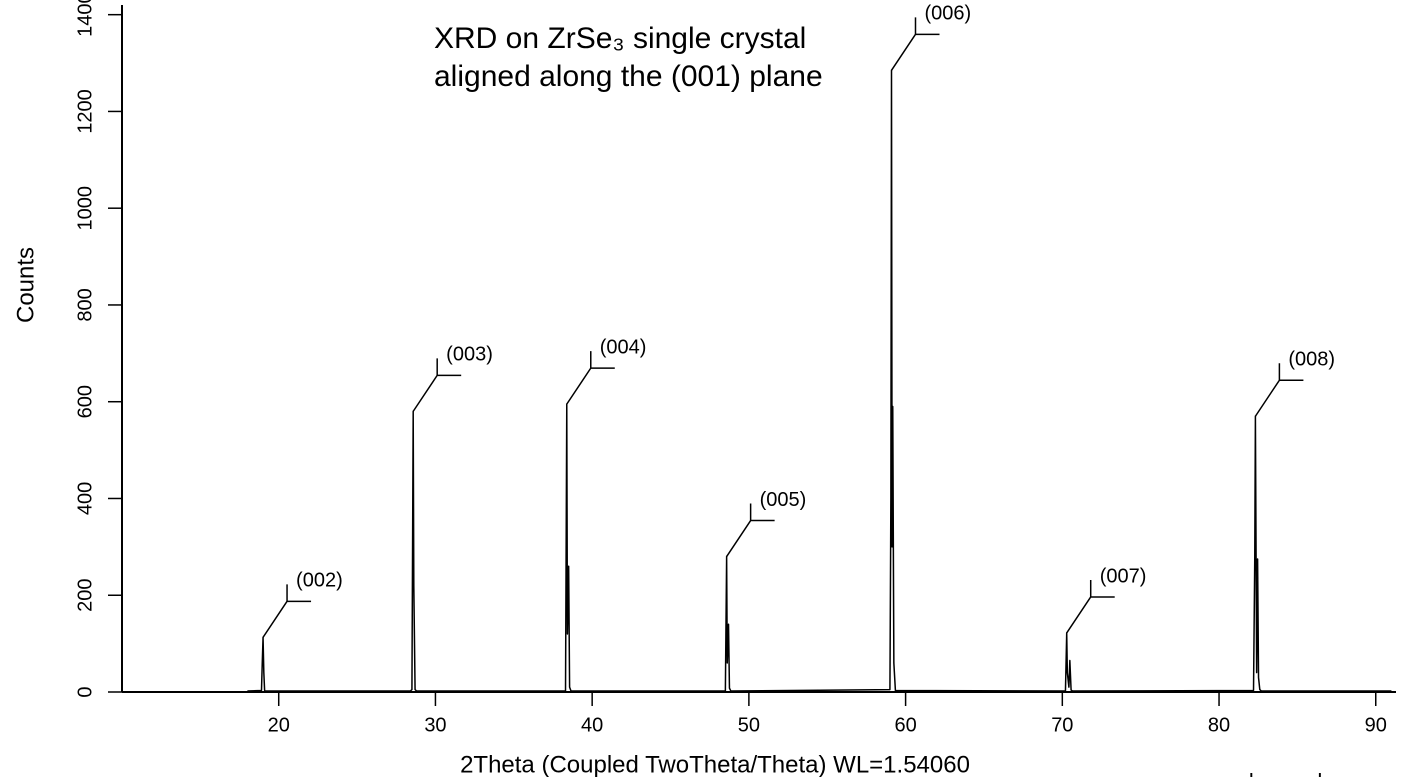 The image size is (1414, 777). I want to click on watermark: www.bggraphene.com, so click(1304, 773).